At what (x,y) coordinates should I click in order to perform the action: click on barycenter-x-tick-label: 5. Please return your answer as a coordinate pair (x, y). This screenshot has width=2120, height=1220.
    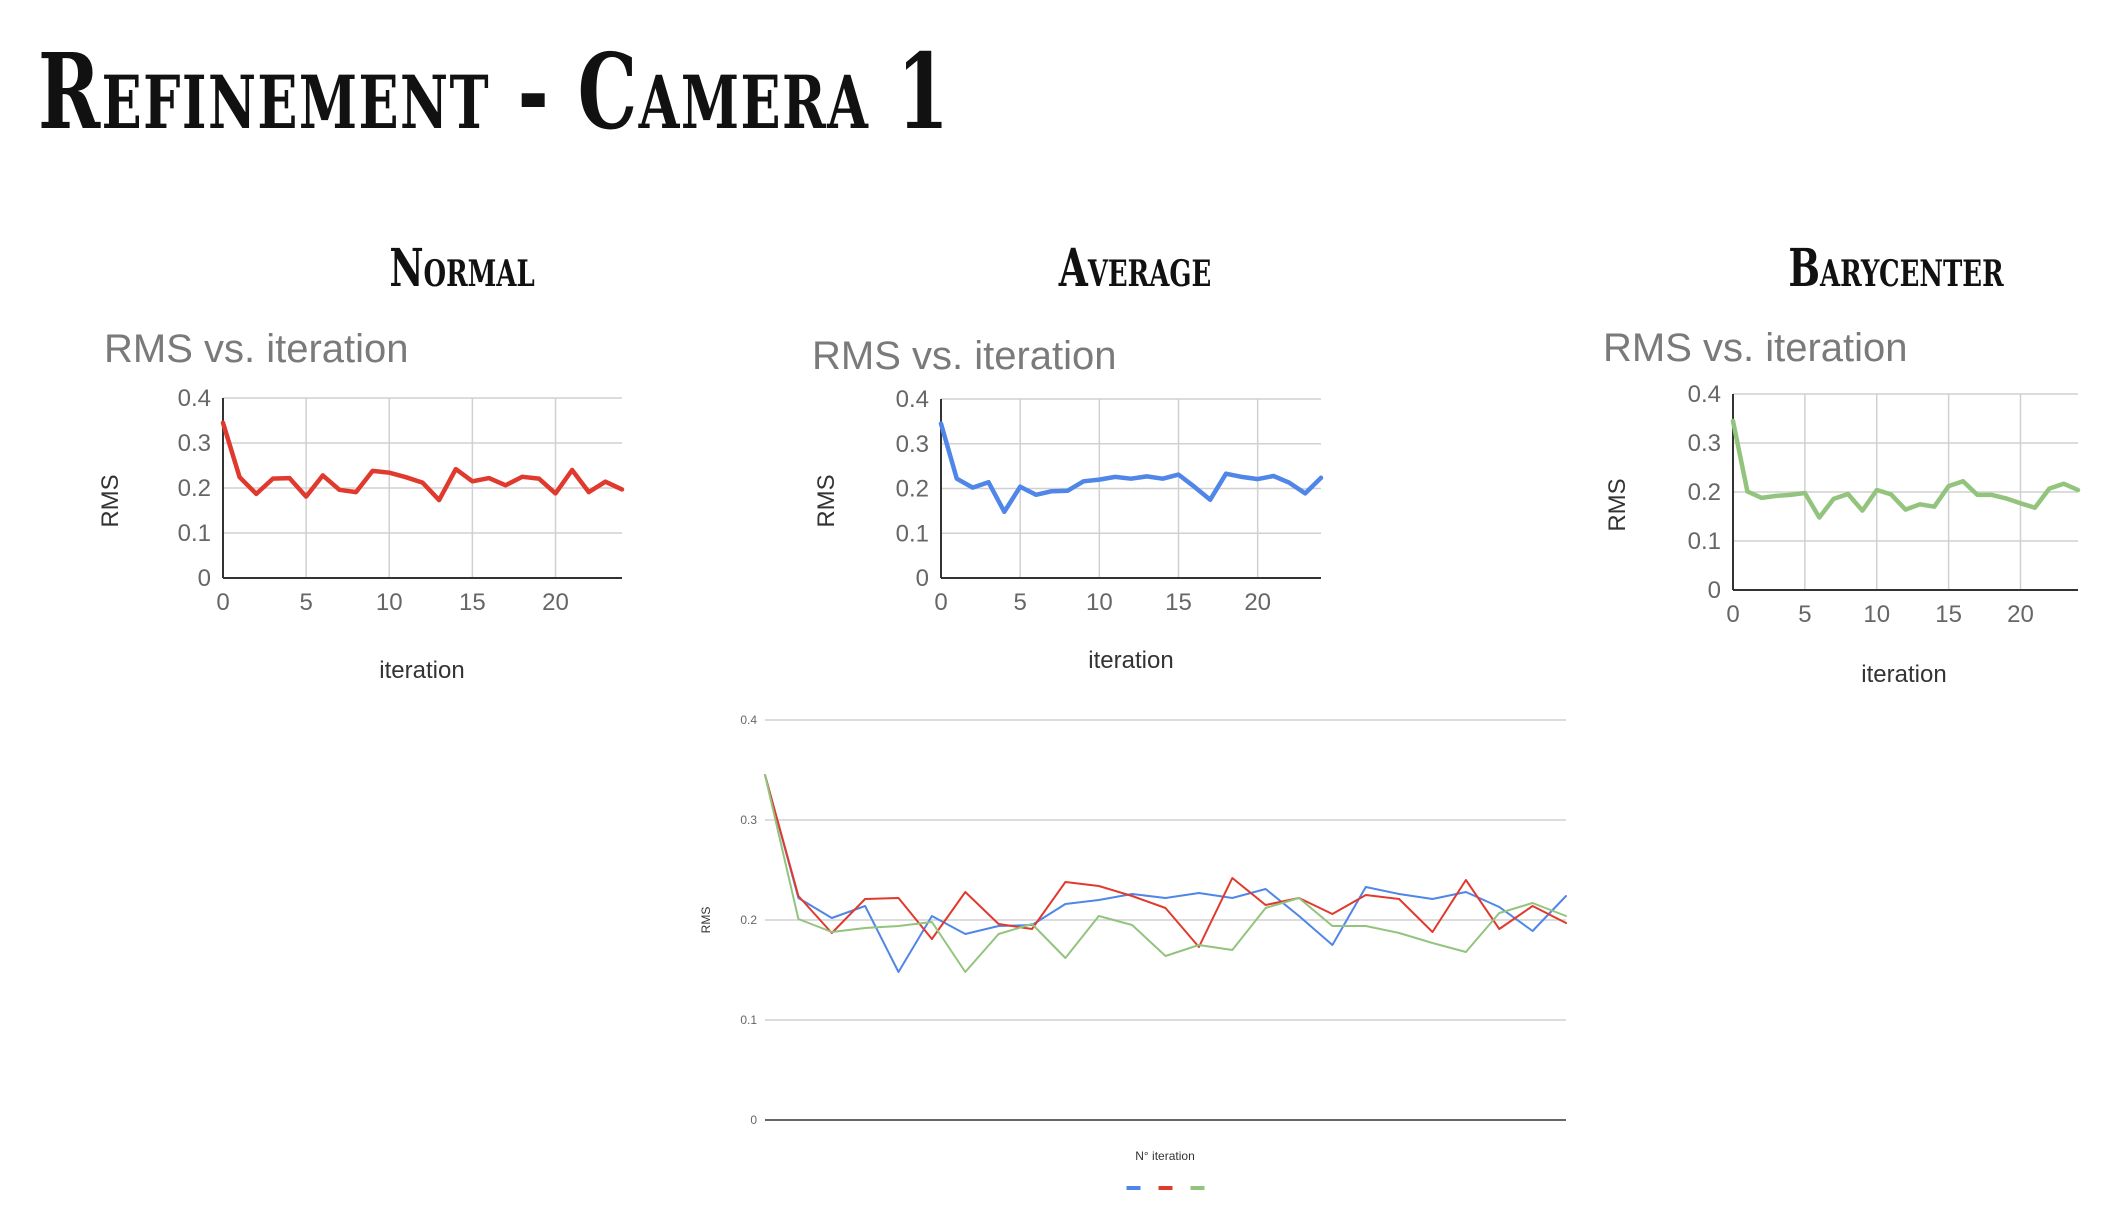
    Looking at the image, I should click on (1804, 614).